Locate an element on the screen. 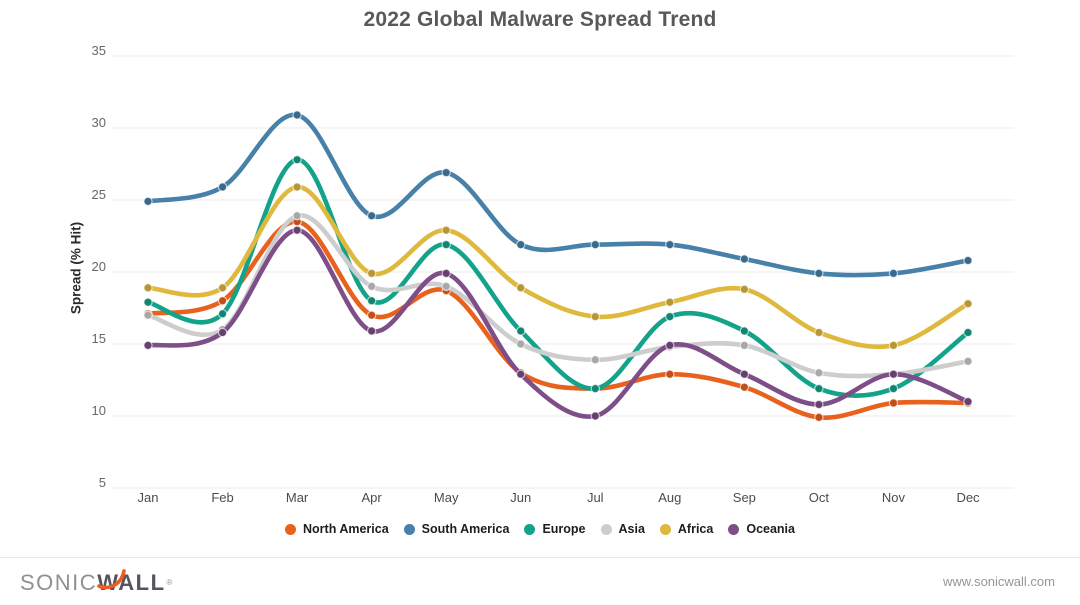 Image resolution: width=1080 pixels, height=605 pixels. legend-item-africa: Africa is located at coordinates (686, 529).